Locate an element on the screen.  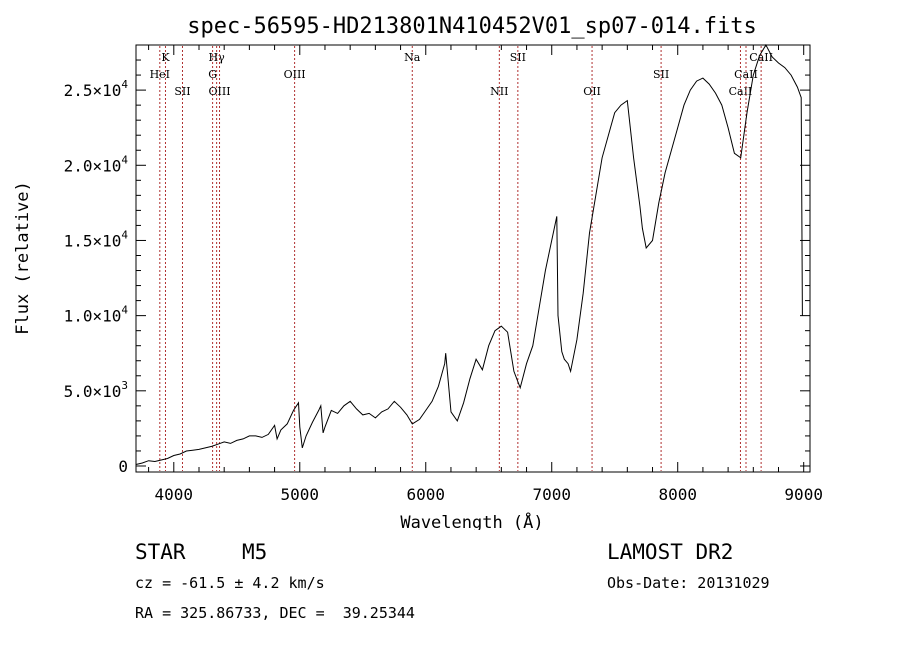
marker-label: NII is located at coordinates (499, 91).